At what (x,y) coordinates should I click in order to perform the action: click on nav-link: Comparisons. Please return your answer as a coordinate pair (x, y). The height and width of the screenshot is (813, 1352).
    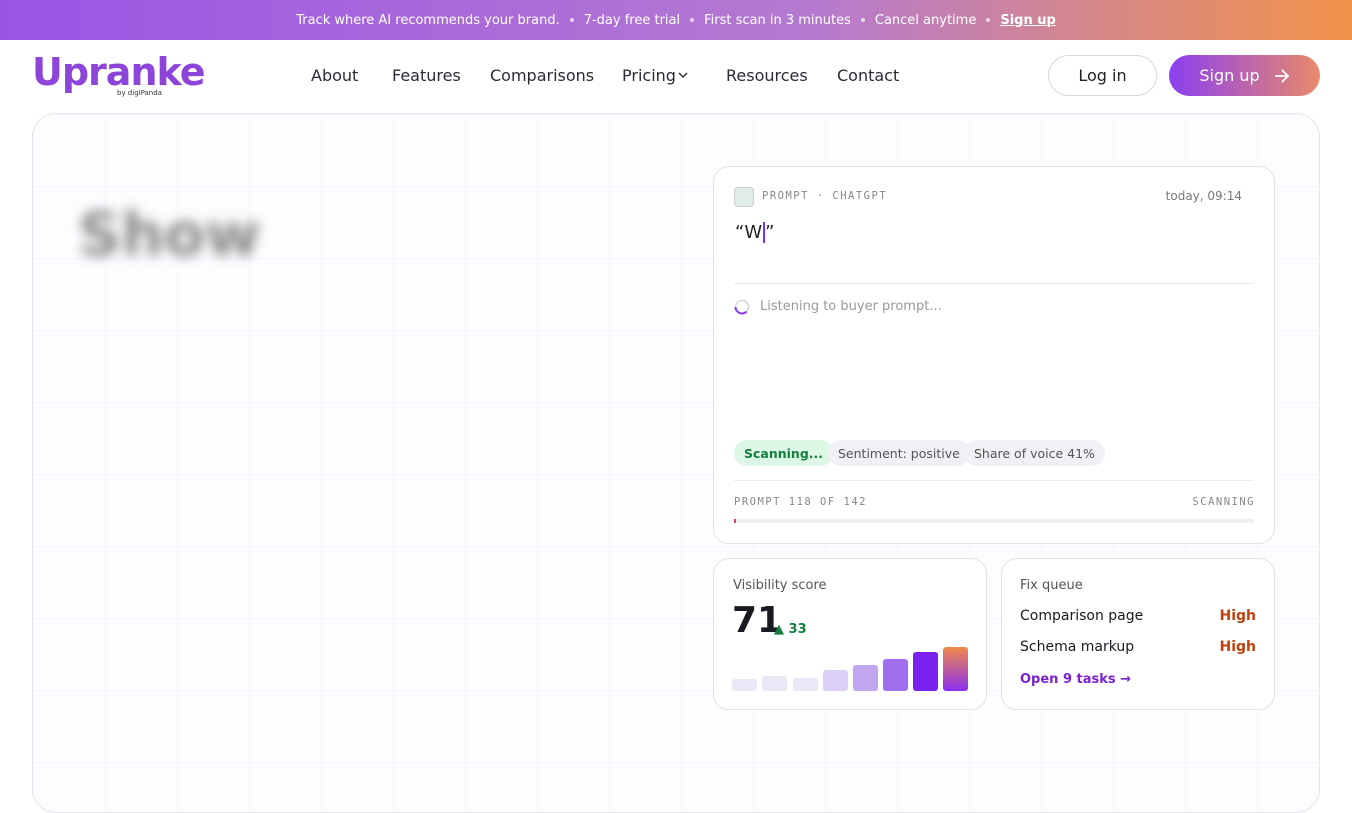
    Looking at the image, I should click on (542, 75).